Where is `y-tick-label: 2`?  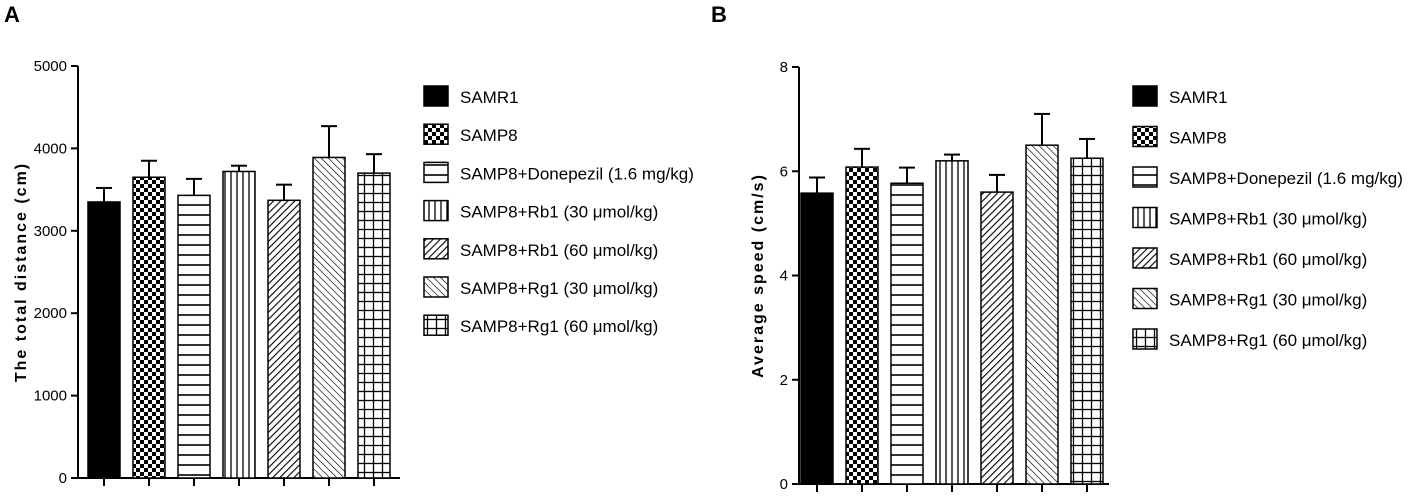
y-tick-label: 2 is located at coordinates (784, 380).